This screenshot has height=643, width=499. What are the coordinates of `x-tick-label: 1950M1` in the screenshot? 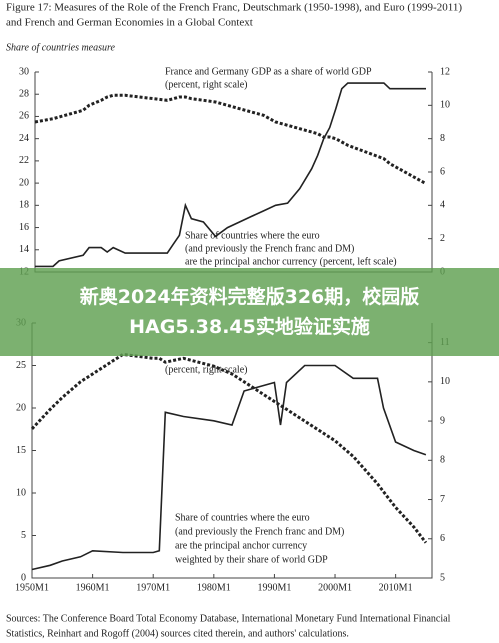 It's located at (32, 587).